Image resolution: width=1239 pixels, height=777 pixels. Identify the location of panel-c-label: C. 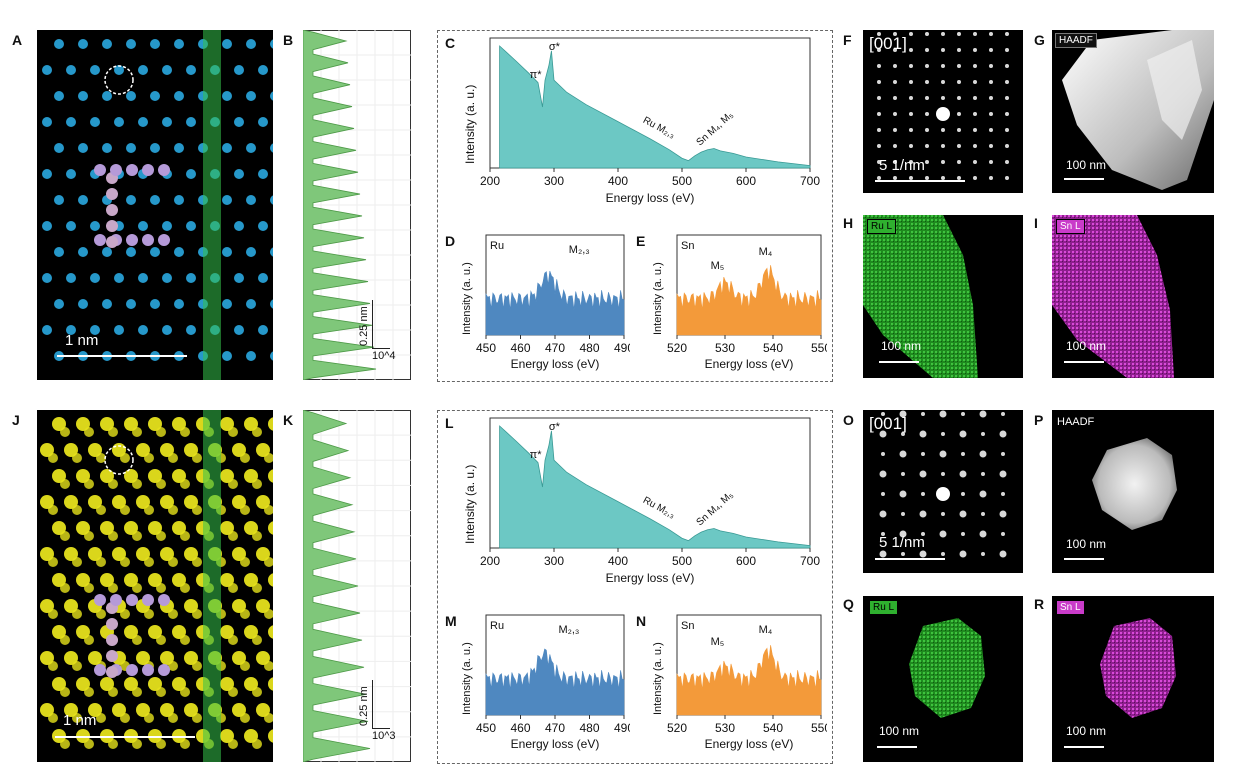
(450, 43).